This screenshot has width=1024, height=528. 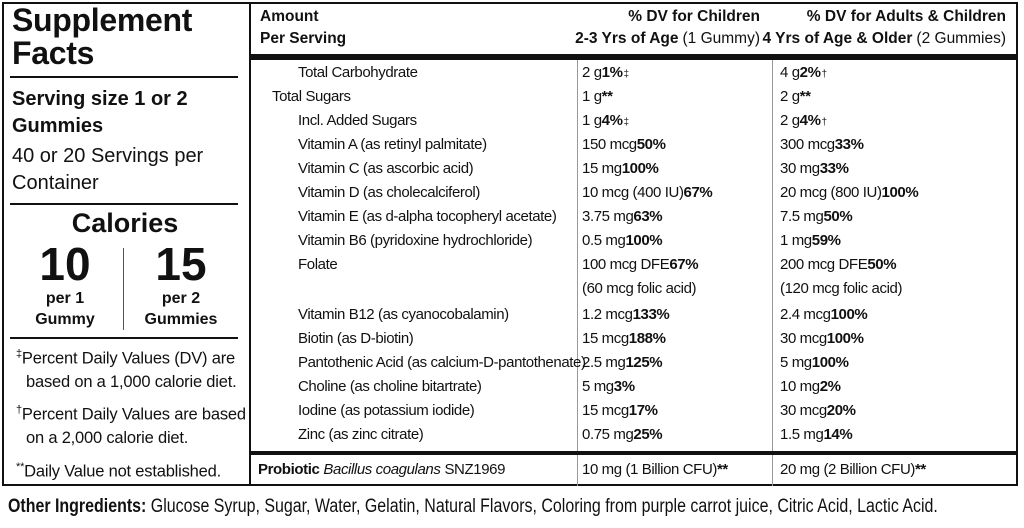 I want to click on amount: 200 mcg DFE, so click(x=824, y=264).